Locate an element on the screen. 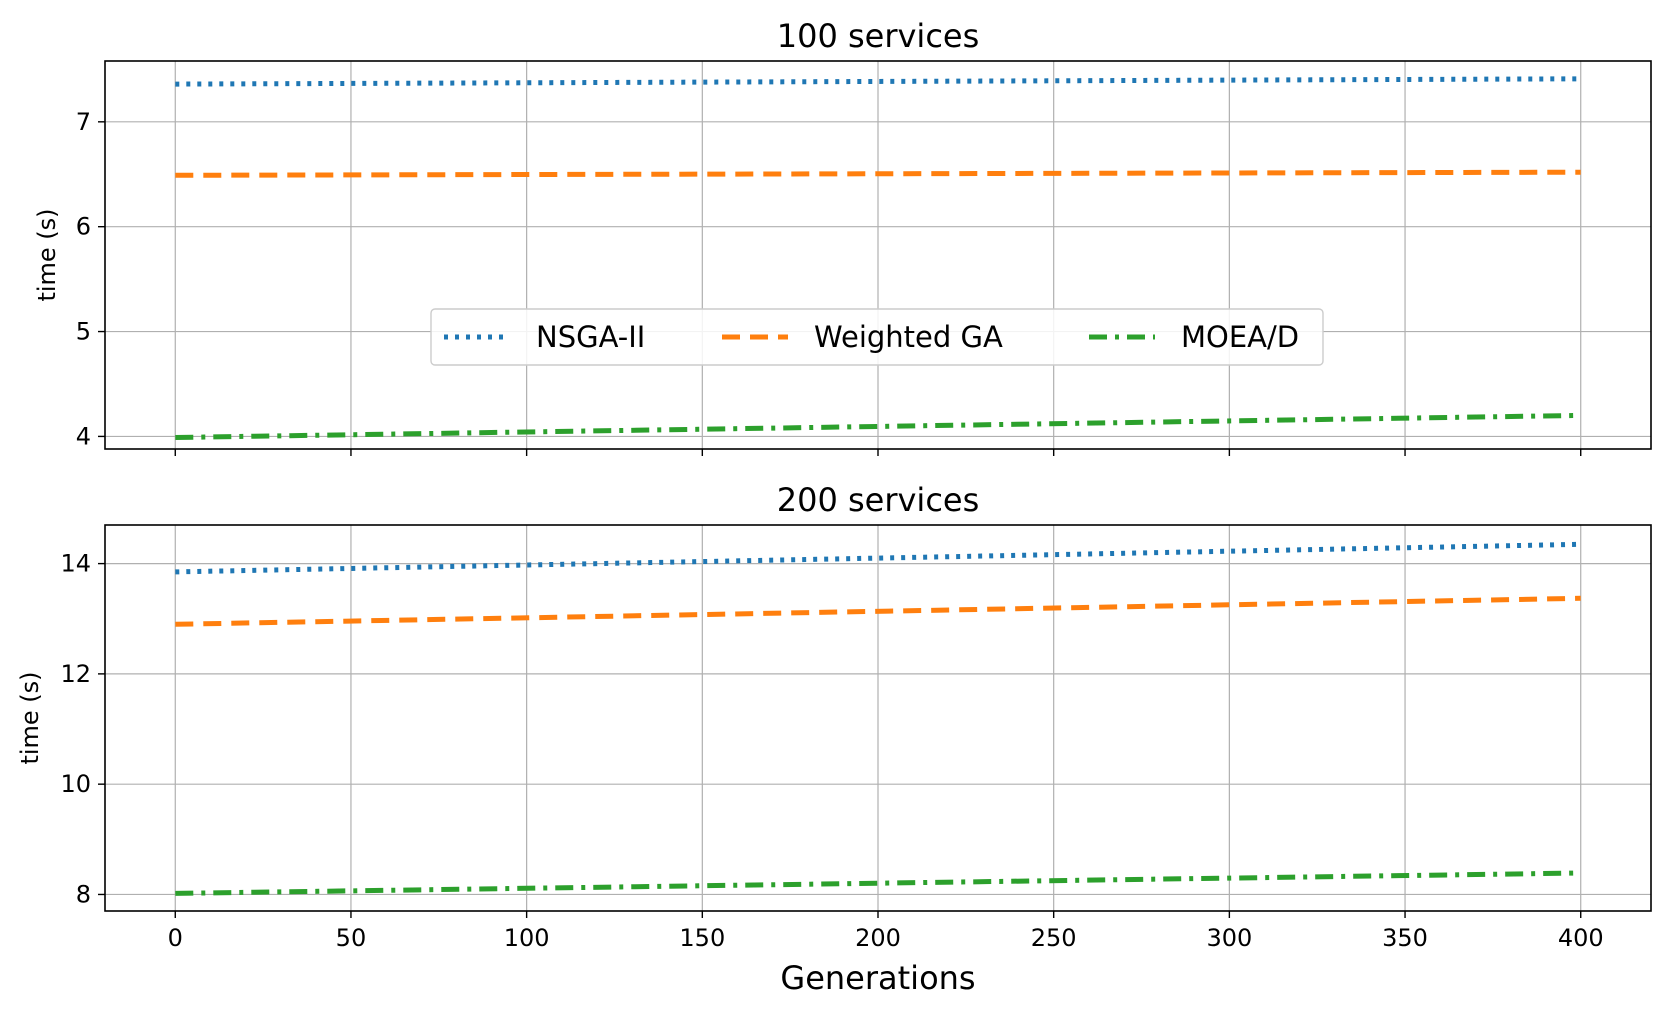 The image size is (1662, 1013). legend-label: MOEA/D is located at coordinates (1240, 337).